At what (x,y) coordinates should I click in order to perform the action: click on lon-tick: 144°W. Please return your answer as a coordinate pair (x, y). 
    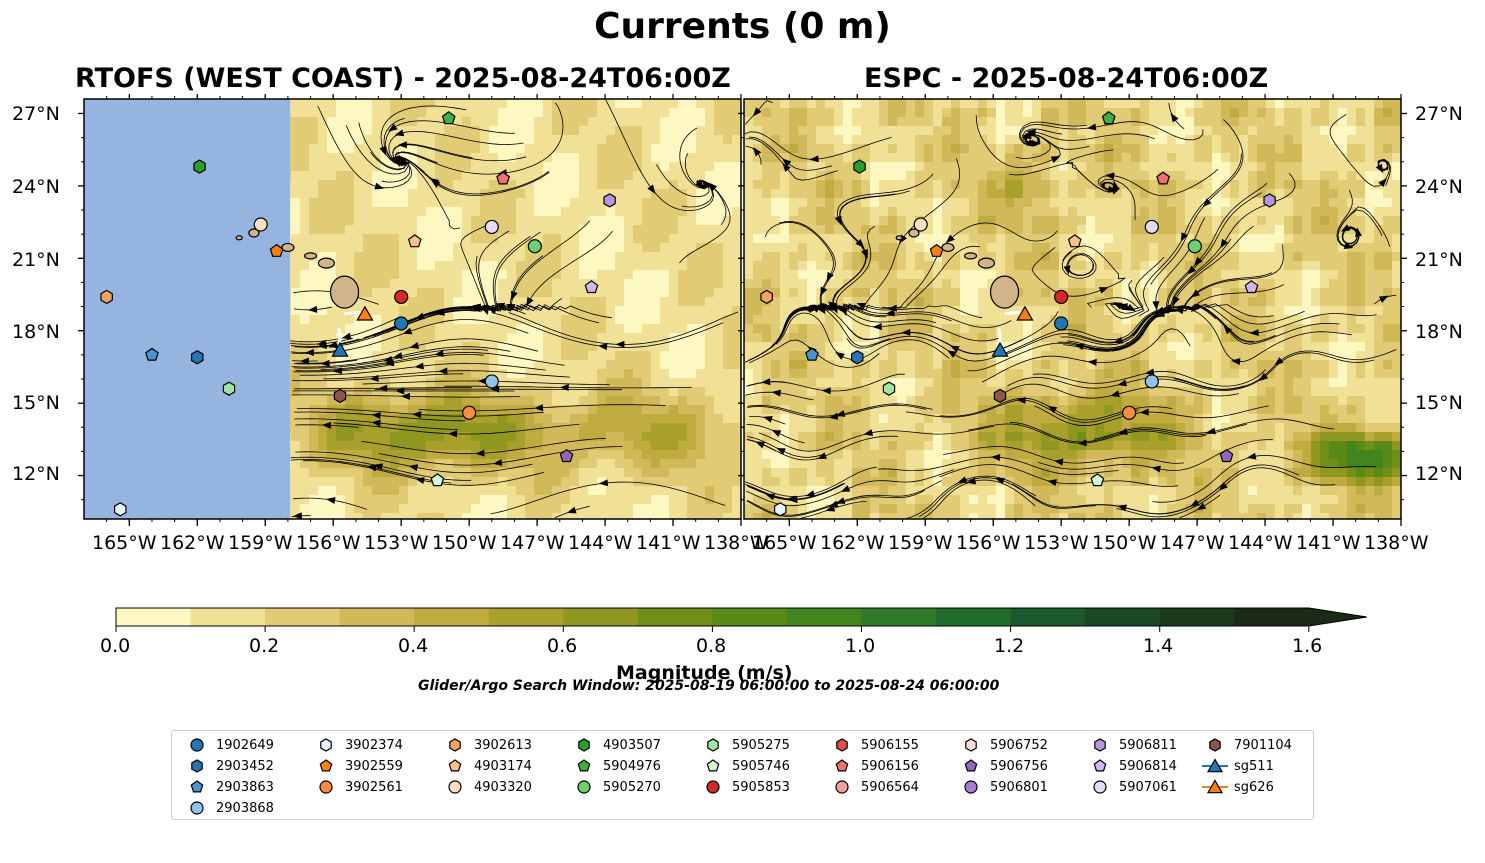
    Looking at the image, I should click on (600, 543).